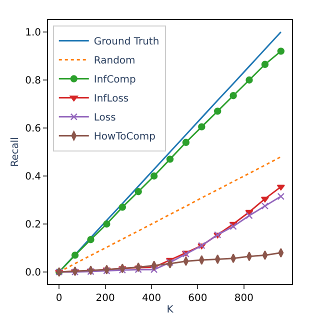 Image resolution: width=324 pixels, height=324 pixels. Describe the element at coordinates (198, 298) in the screenshot. I see `x-tick-label: 600` at that location.